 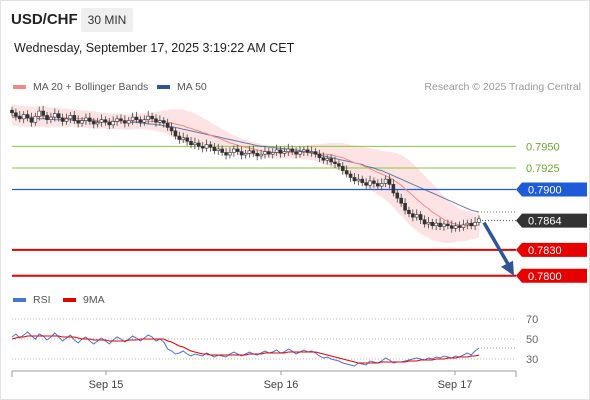 What do you see at coordinates (106, 381) in the screenshot?
I see `x-tick-0: Sep 15` at bounding box center [106, 381].